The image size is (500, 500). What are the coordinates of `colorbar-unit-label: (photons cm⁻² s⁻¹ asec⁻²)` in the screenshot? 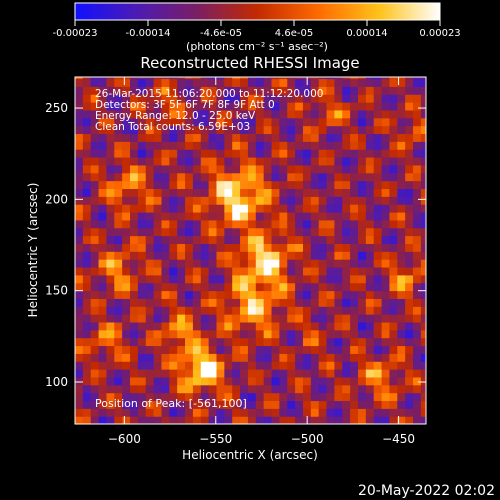 It's located at (257, 46).